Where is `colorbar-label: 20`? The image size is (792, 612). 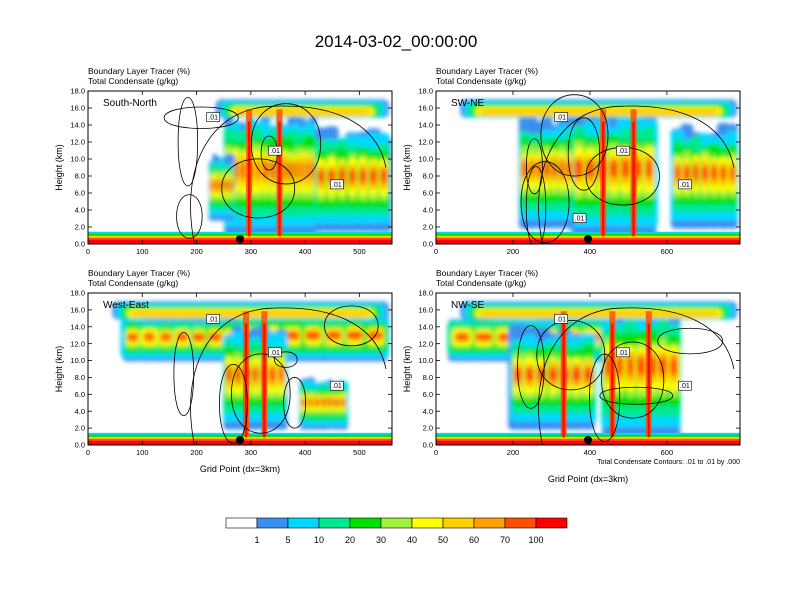 colorbar-label: 20 is located at coordinates (350, 540).